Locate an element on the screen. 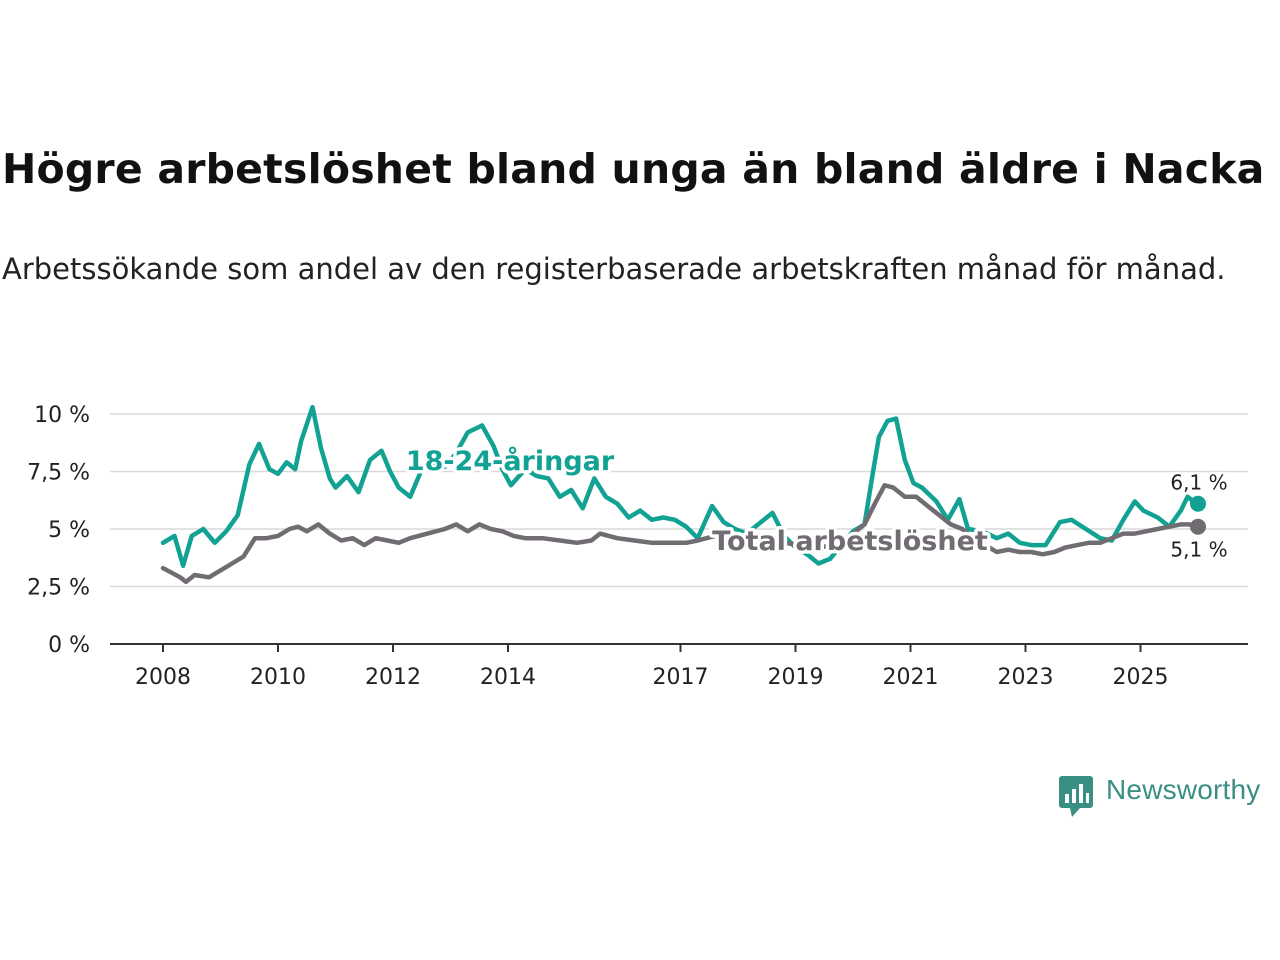  youth-series-line is located at coordinates (680, 486).